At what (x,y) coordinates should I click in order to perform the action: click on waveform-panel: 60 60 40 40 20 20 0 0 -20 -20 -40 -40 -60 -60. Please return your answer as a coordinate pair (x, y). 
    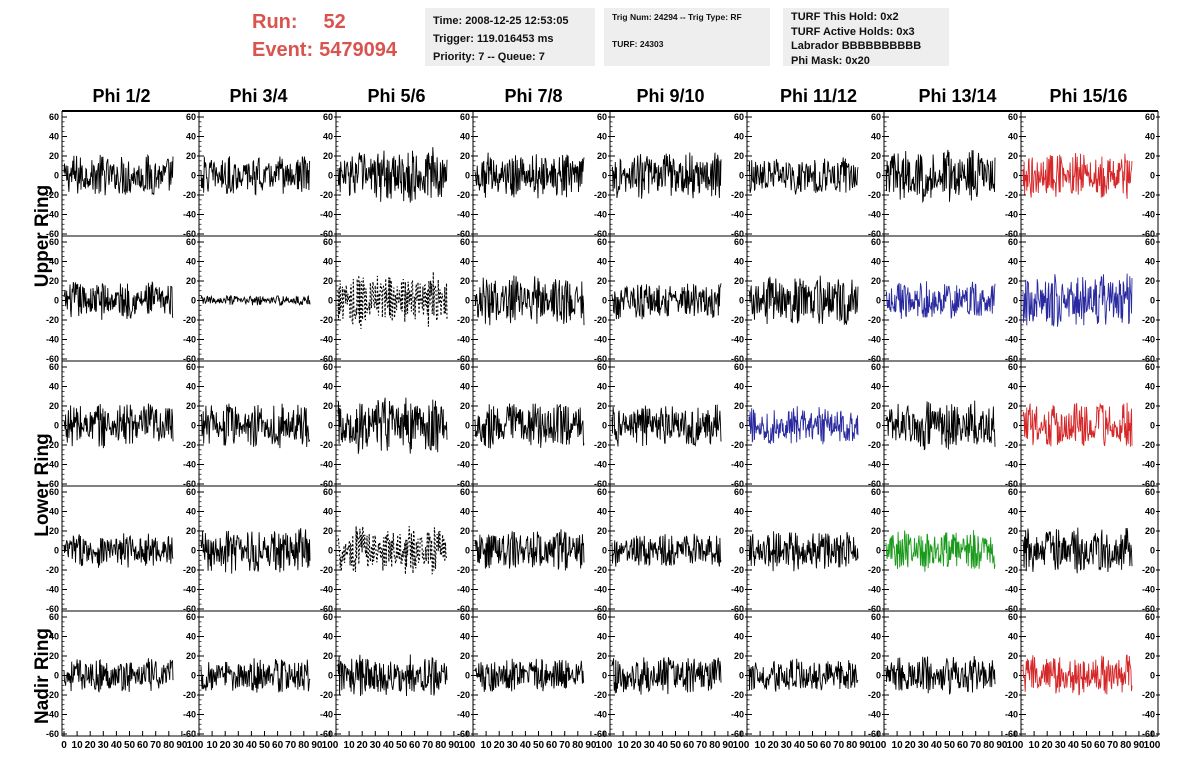
    Looking at the image, I should click on (123, 175).